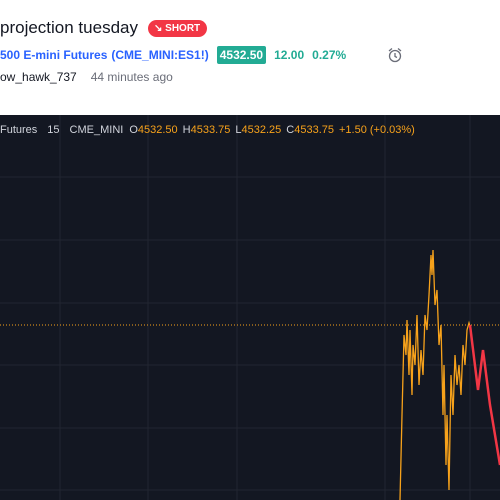 This screenshot has width=500, height=500. I want to click on short-badge: ↘ SHORT, so click(177, 28).